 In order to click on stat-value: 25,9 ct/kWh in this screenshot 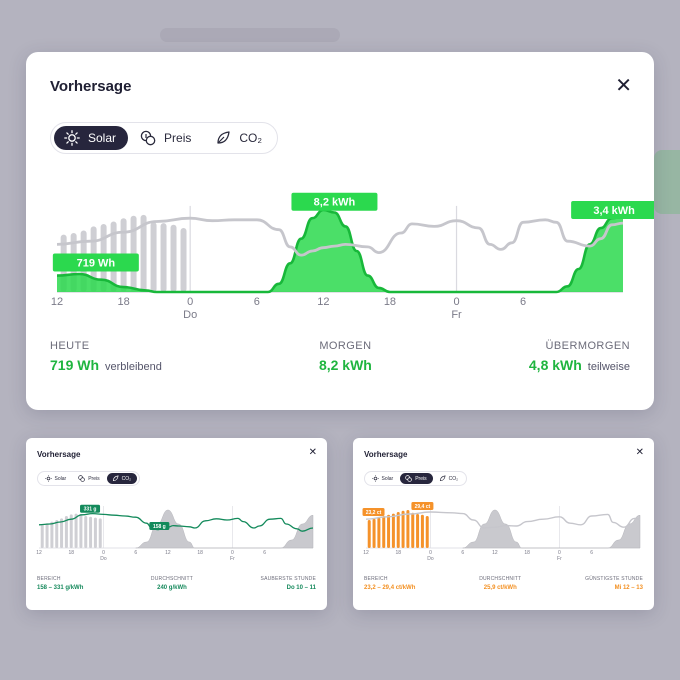, I will do `click(500, 588)`.